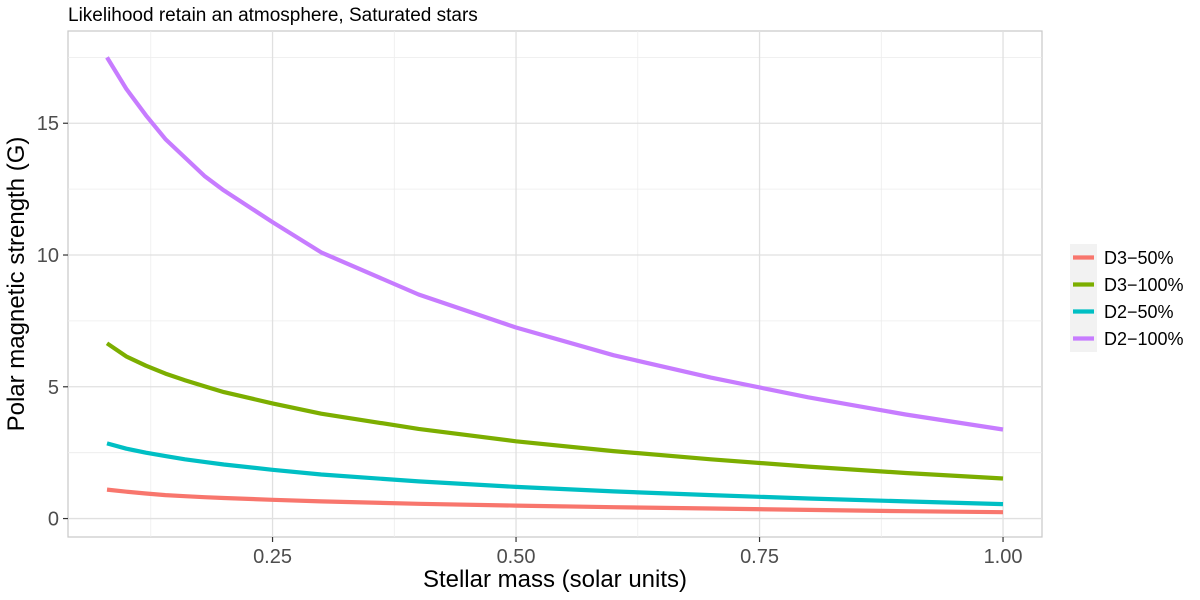  Describe the element at coordinates (1144, 339) in the screenshot. I see `legend-label-3: D2−100%` at that location.